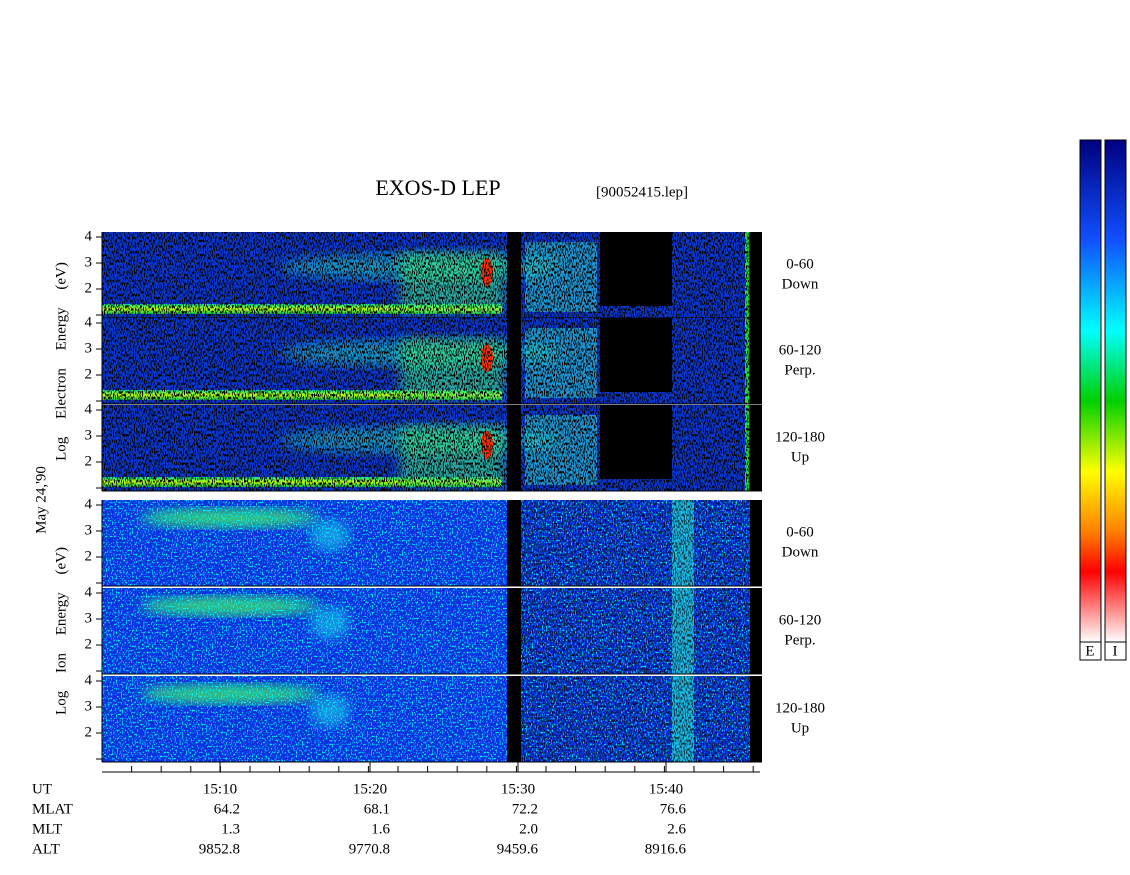  I want to click on row-label: MLT, so click(47, 829).